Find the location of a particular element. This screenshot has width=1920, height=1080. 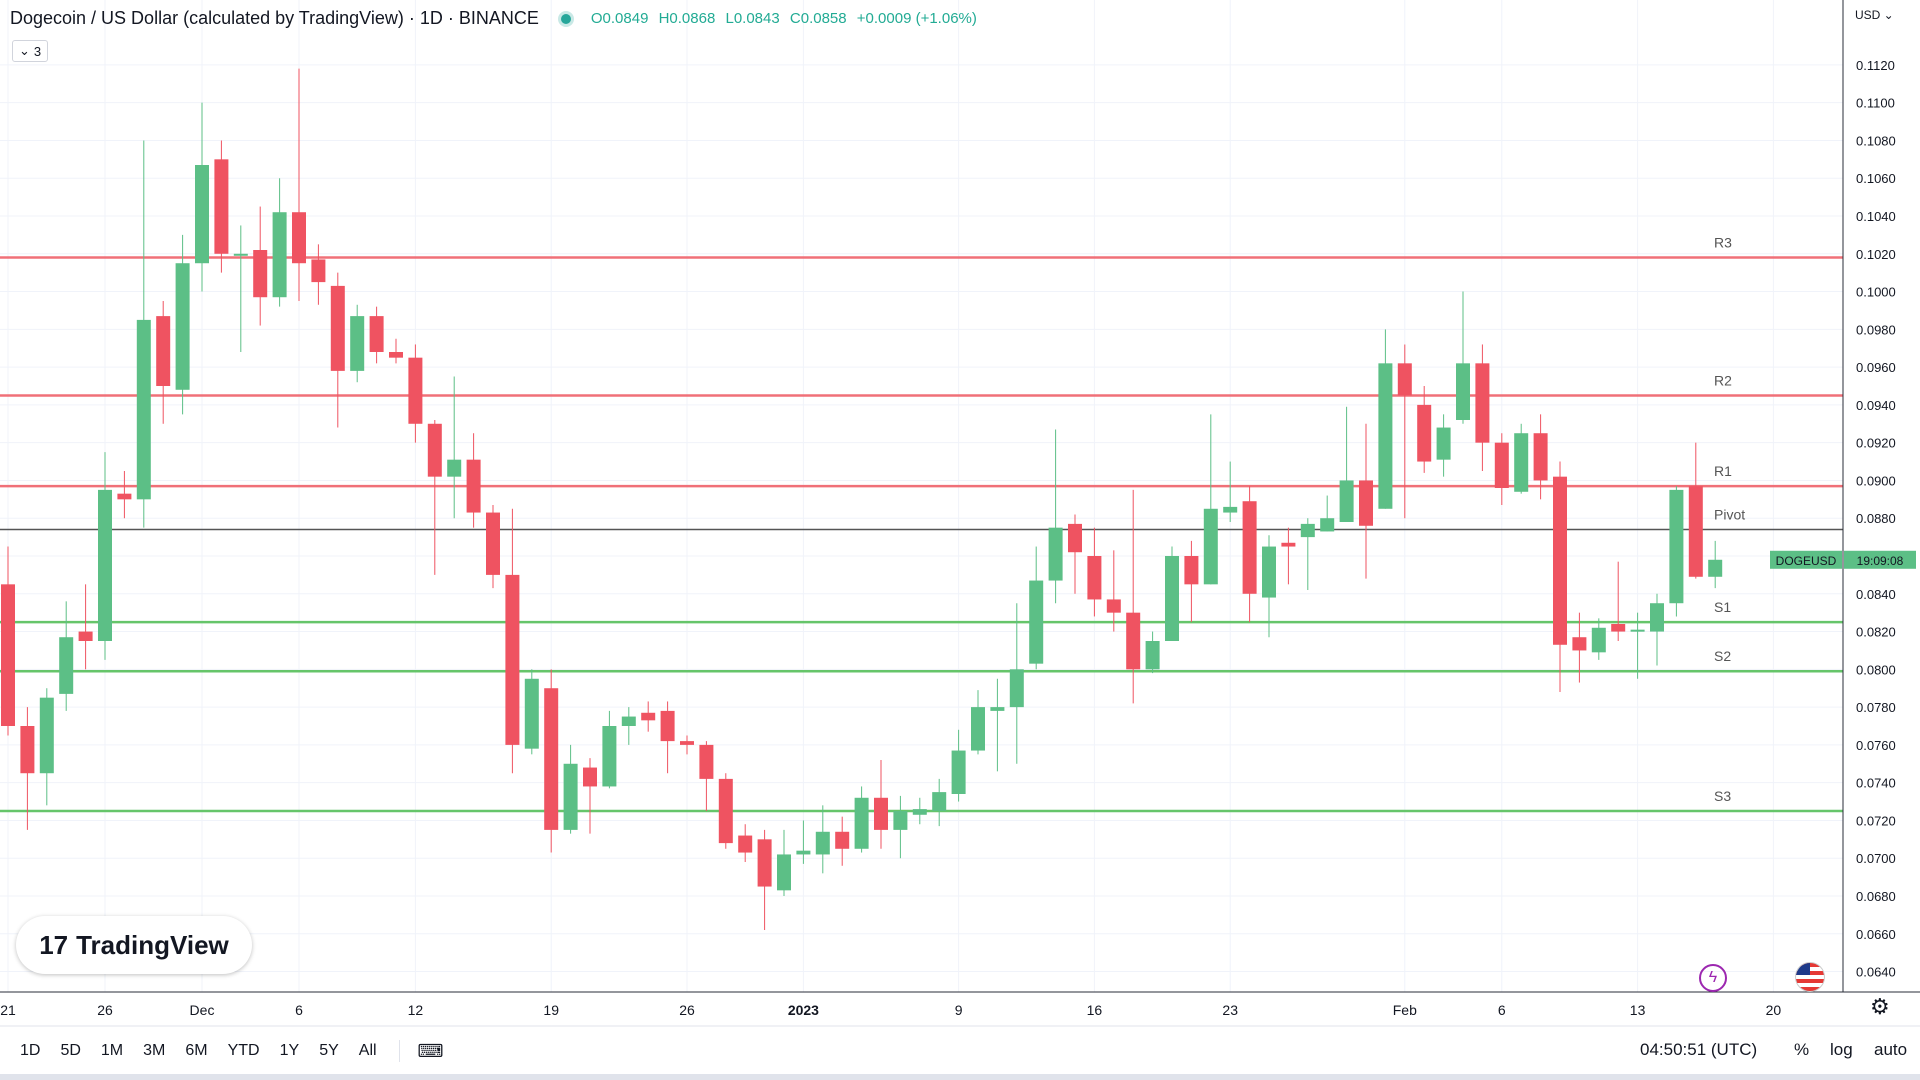

level-label-s1: S1 is located at coordinates (1722, 607).